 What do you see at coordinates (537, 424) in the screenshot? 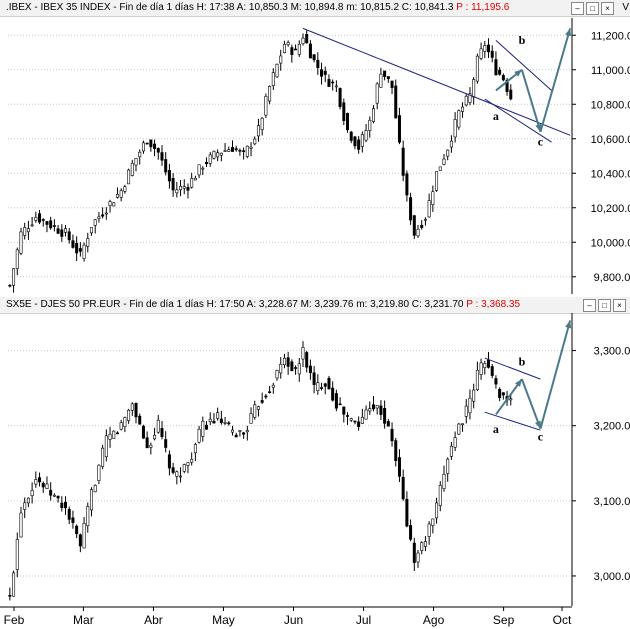
I see `sx5e-projection-arrowhead` at bounding box center [537, 424].